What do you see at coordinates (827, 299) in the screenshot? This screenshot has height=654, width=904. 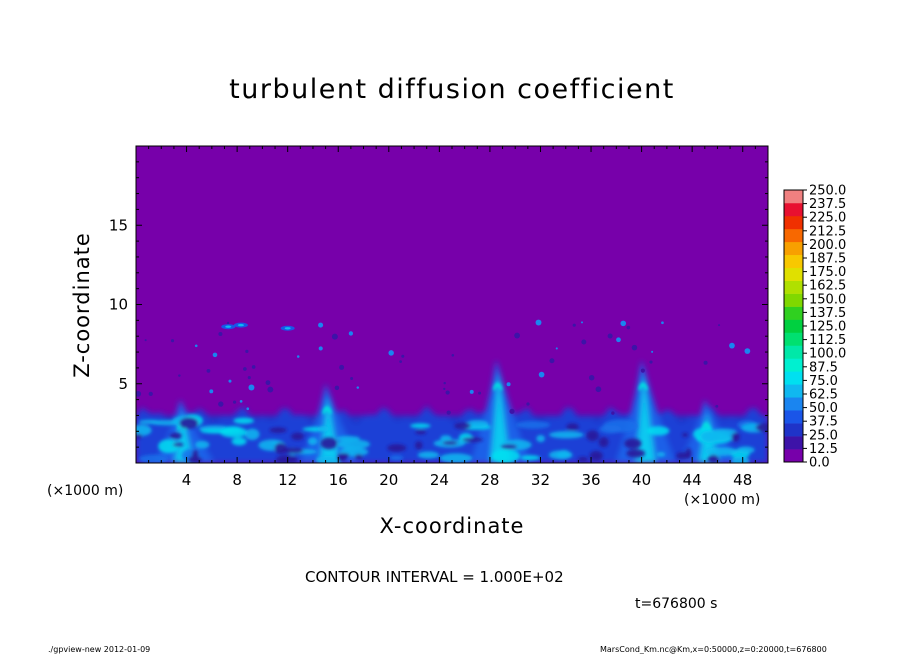 I see `colorbar-label: 150.0` at bounding box center [827, 299].